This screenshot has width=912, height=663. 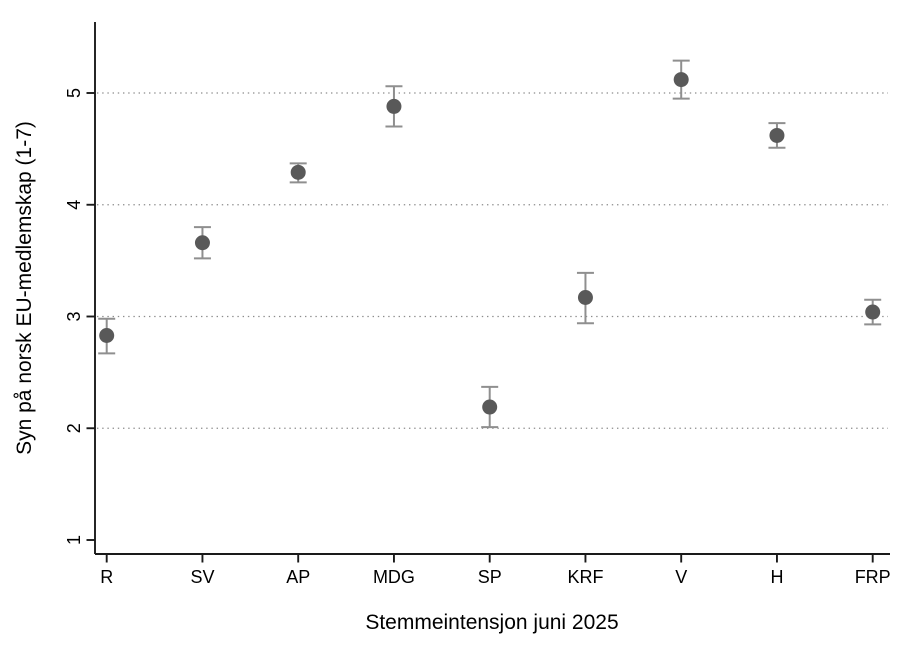 What do you see at coordinates (202, 577) in the screenshot?
I see `x-tick-label: SV` at bounding box center [202, 577].